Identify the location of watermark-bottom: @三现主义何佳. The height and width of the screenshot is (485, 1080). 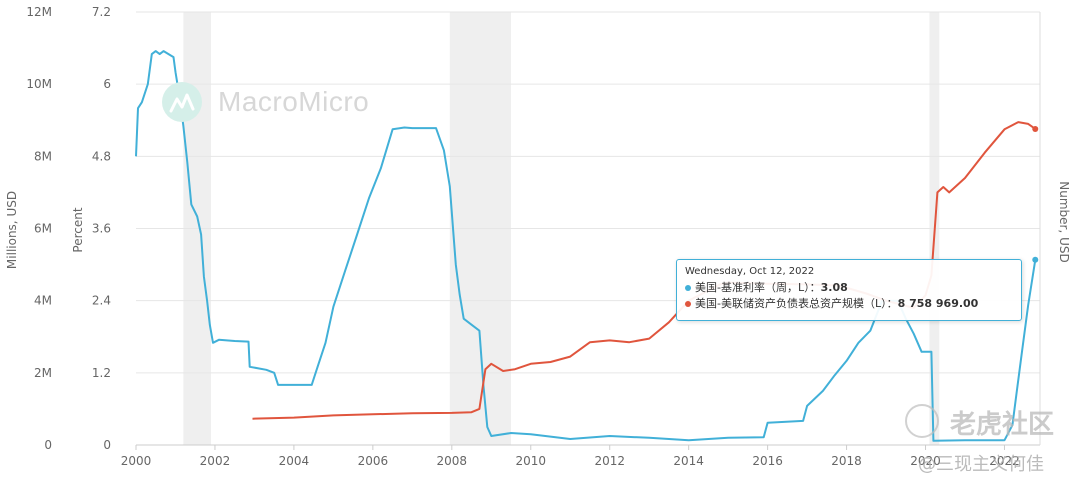
(981, 464).